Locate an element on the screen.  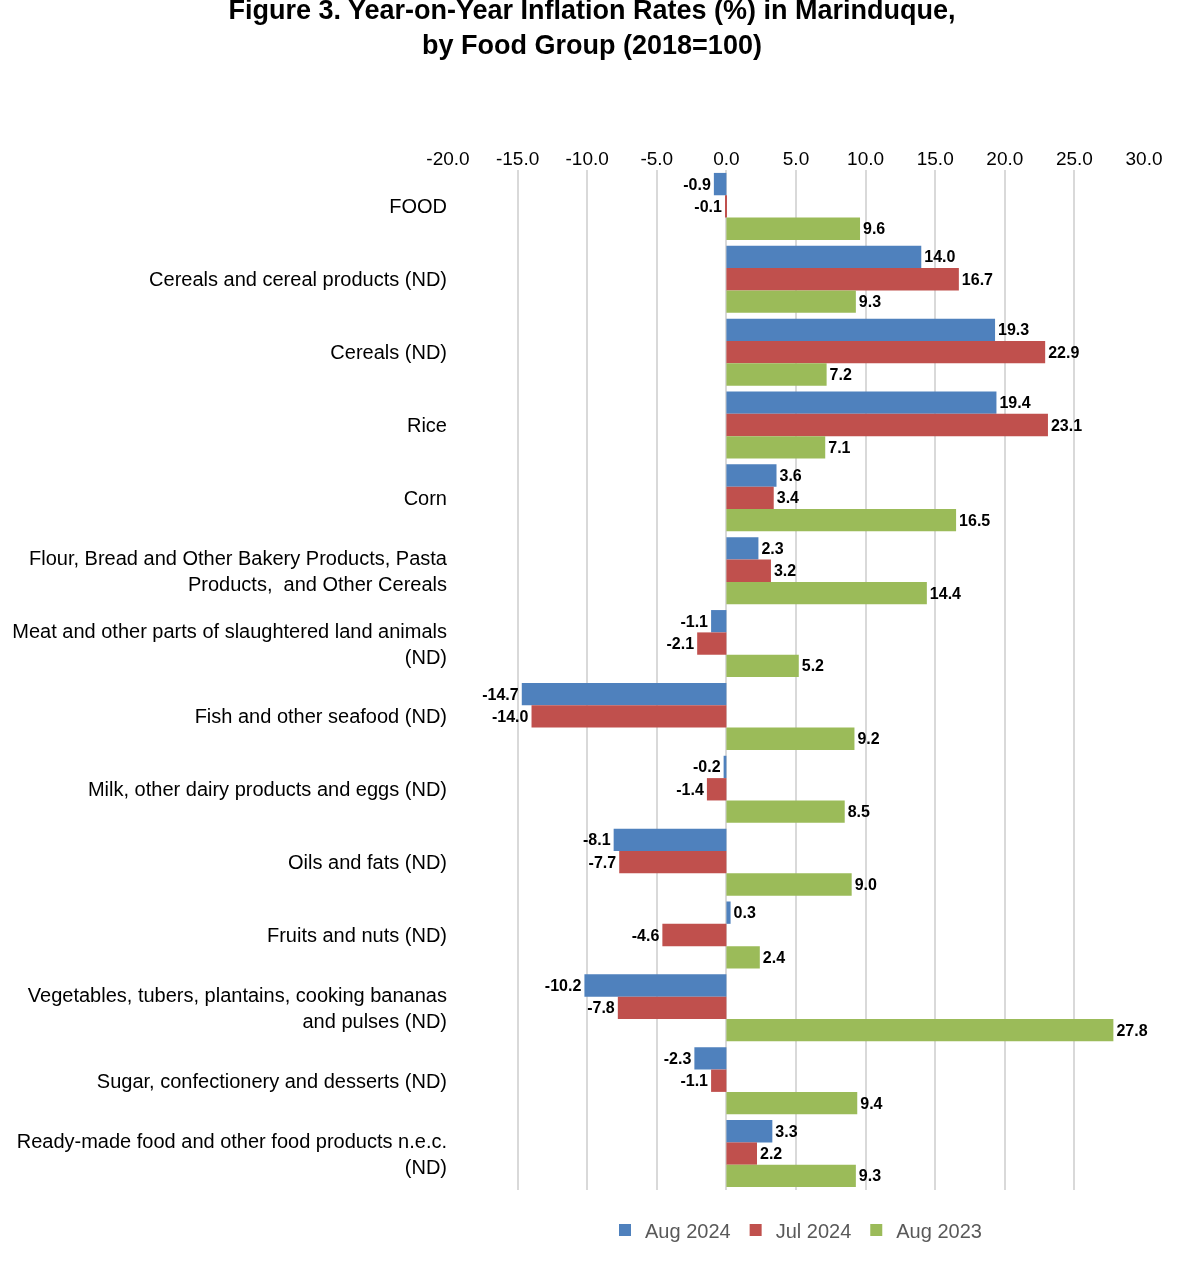
data-label: 19.4 is located at coordinates (1015, 403).